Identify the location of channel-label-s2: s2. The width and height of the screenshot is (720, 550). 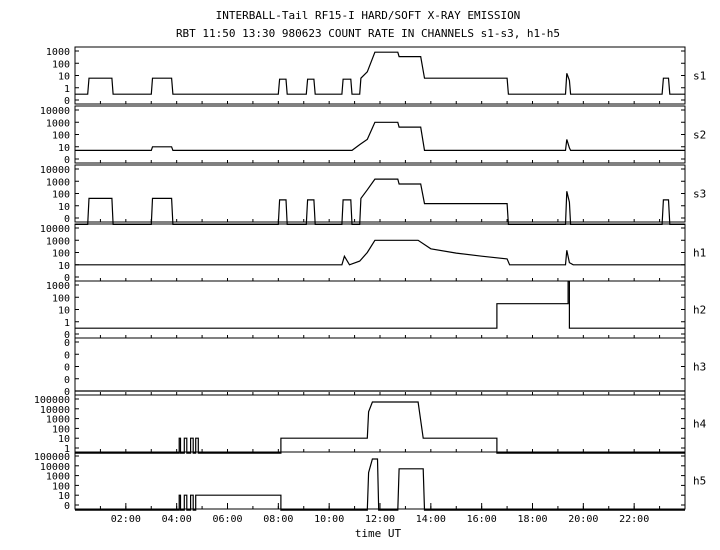
(699, 135).